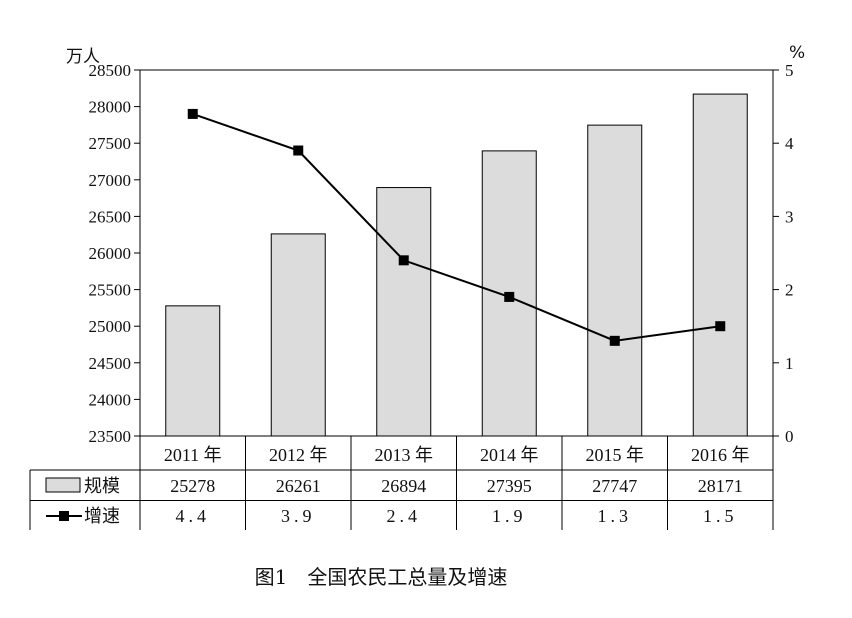 The image size is (852, 618). Describe the element at coordinates (110, 70) in the screenshot. I see `left-axis-tick-label: 28500` at that location.